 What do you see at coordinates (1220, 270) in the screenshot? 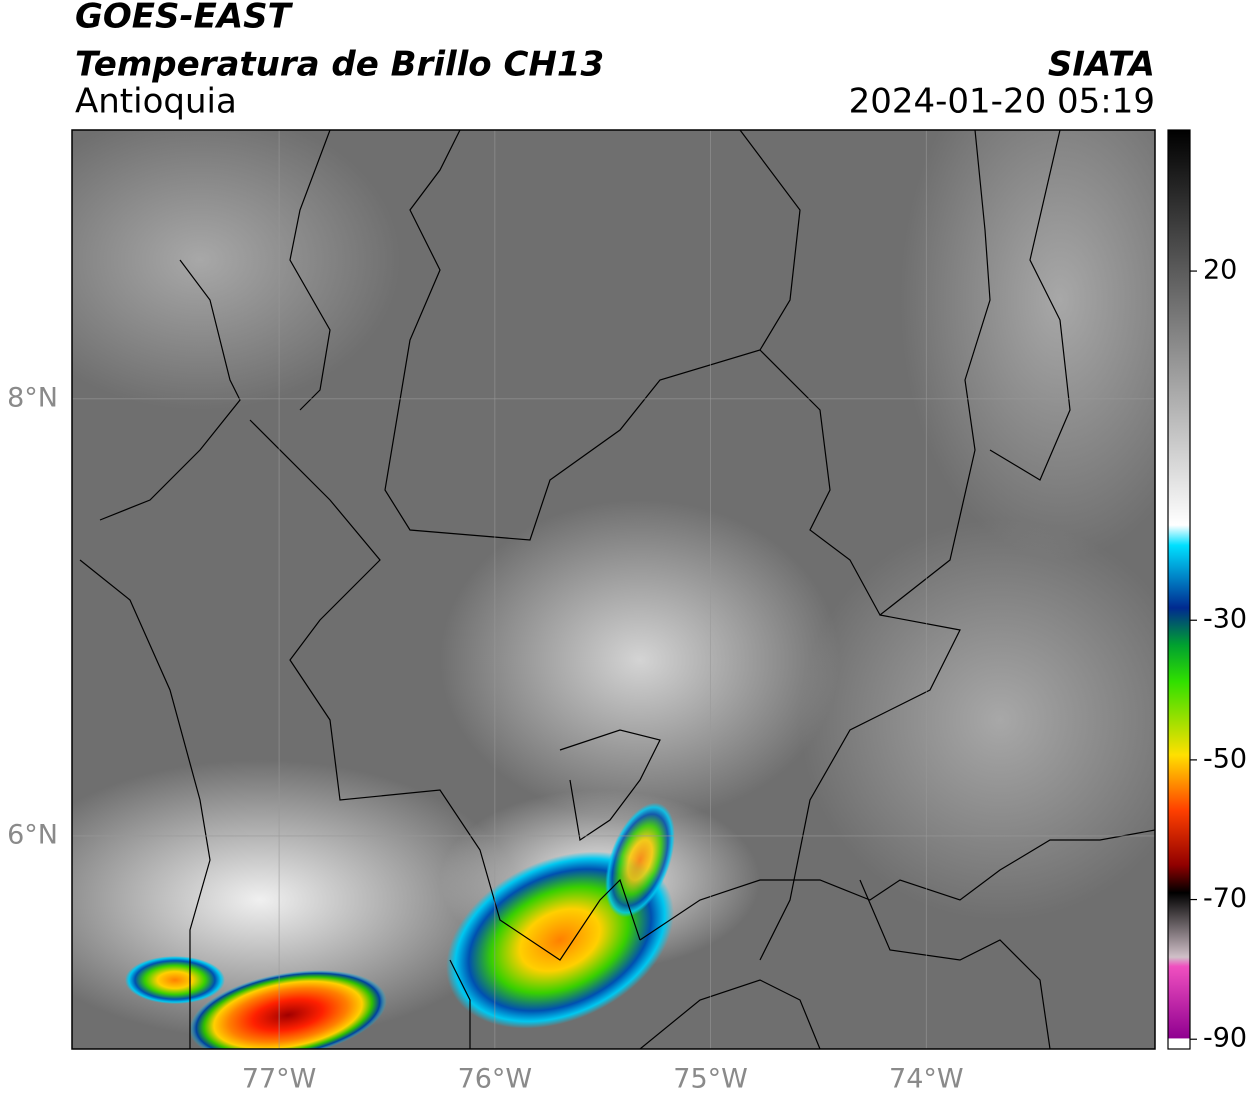
I see `colorbar-tick-label: 20` at bounding box center [1220, 270].